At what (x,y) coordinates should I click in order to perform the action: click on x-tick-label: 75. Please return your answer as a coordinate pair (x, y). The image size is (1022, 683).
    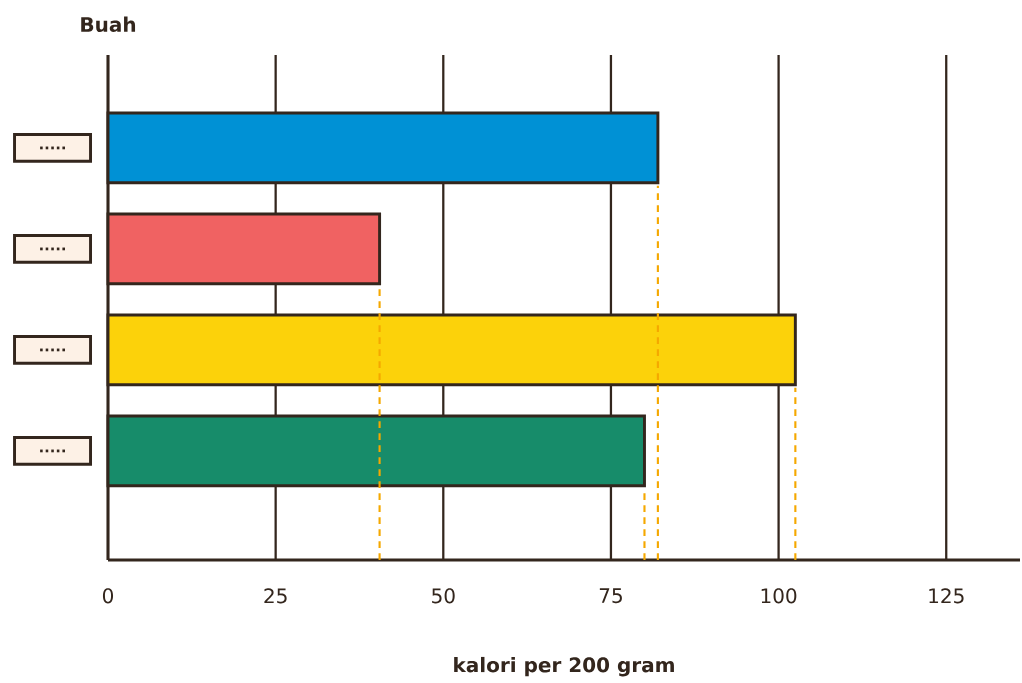
    Looking at the image, I should click on (610, 596).